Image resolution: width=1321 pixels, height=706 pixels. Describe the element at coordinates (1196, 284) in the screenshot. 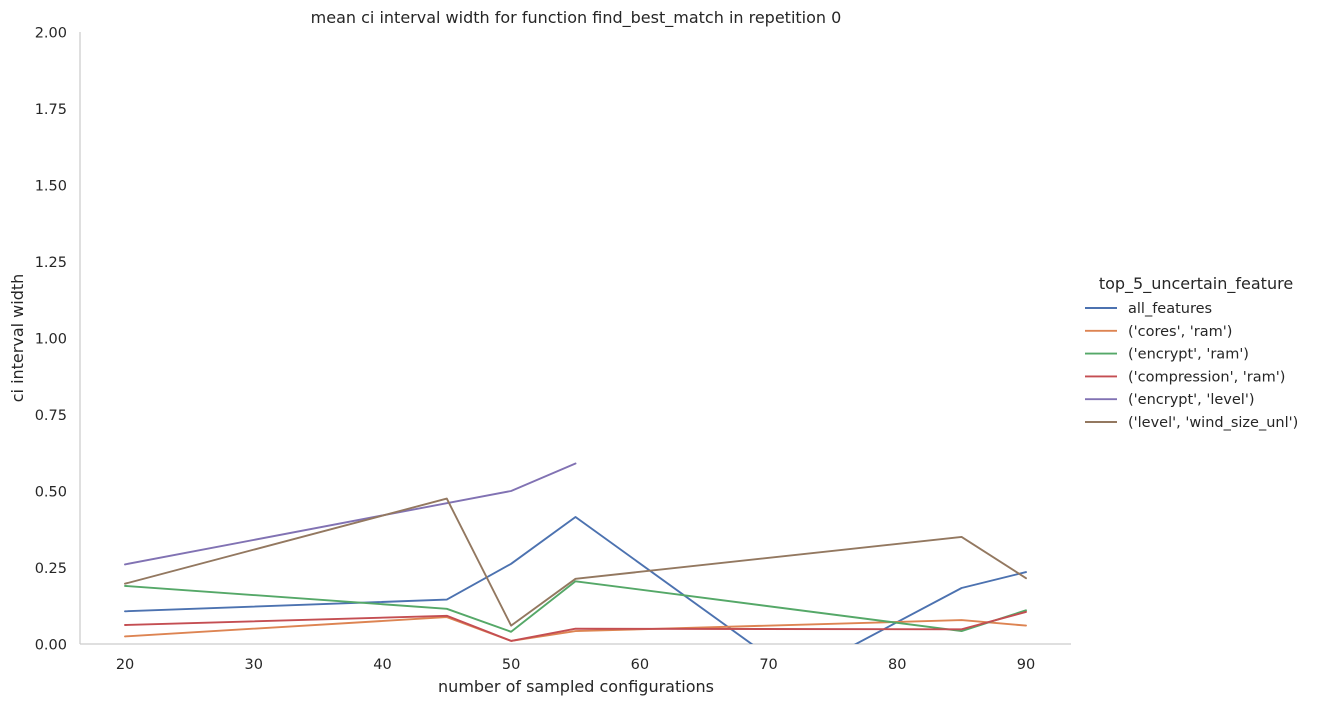

I see `legend-title: top_5_uncertain_feature` at that location.